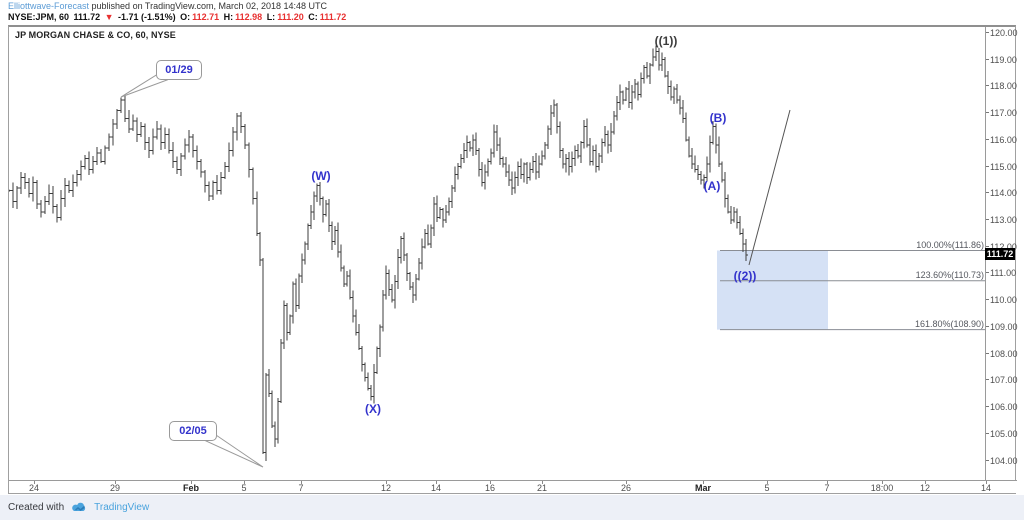  I want to click on price-tick: 114.00, so click(1001, 193).